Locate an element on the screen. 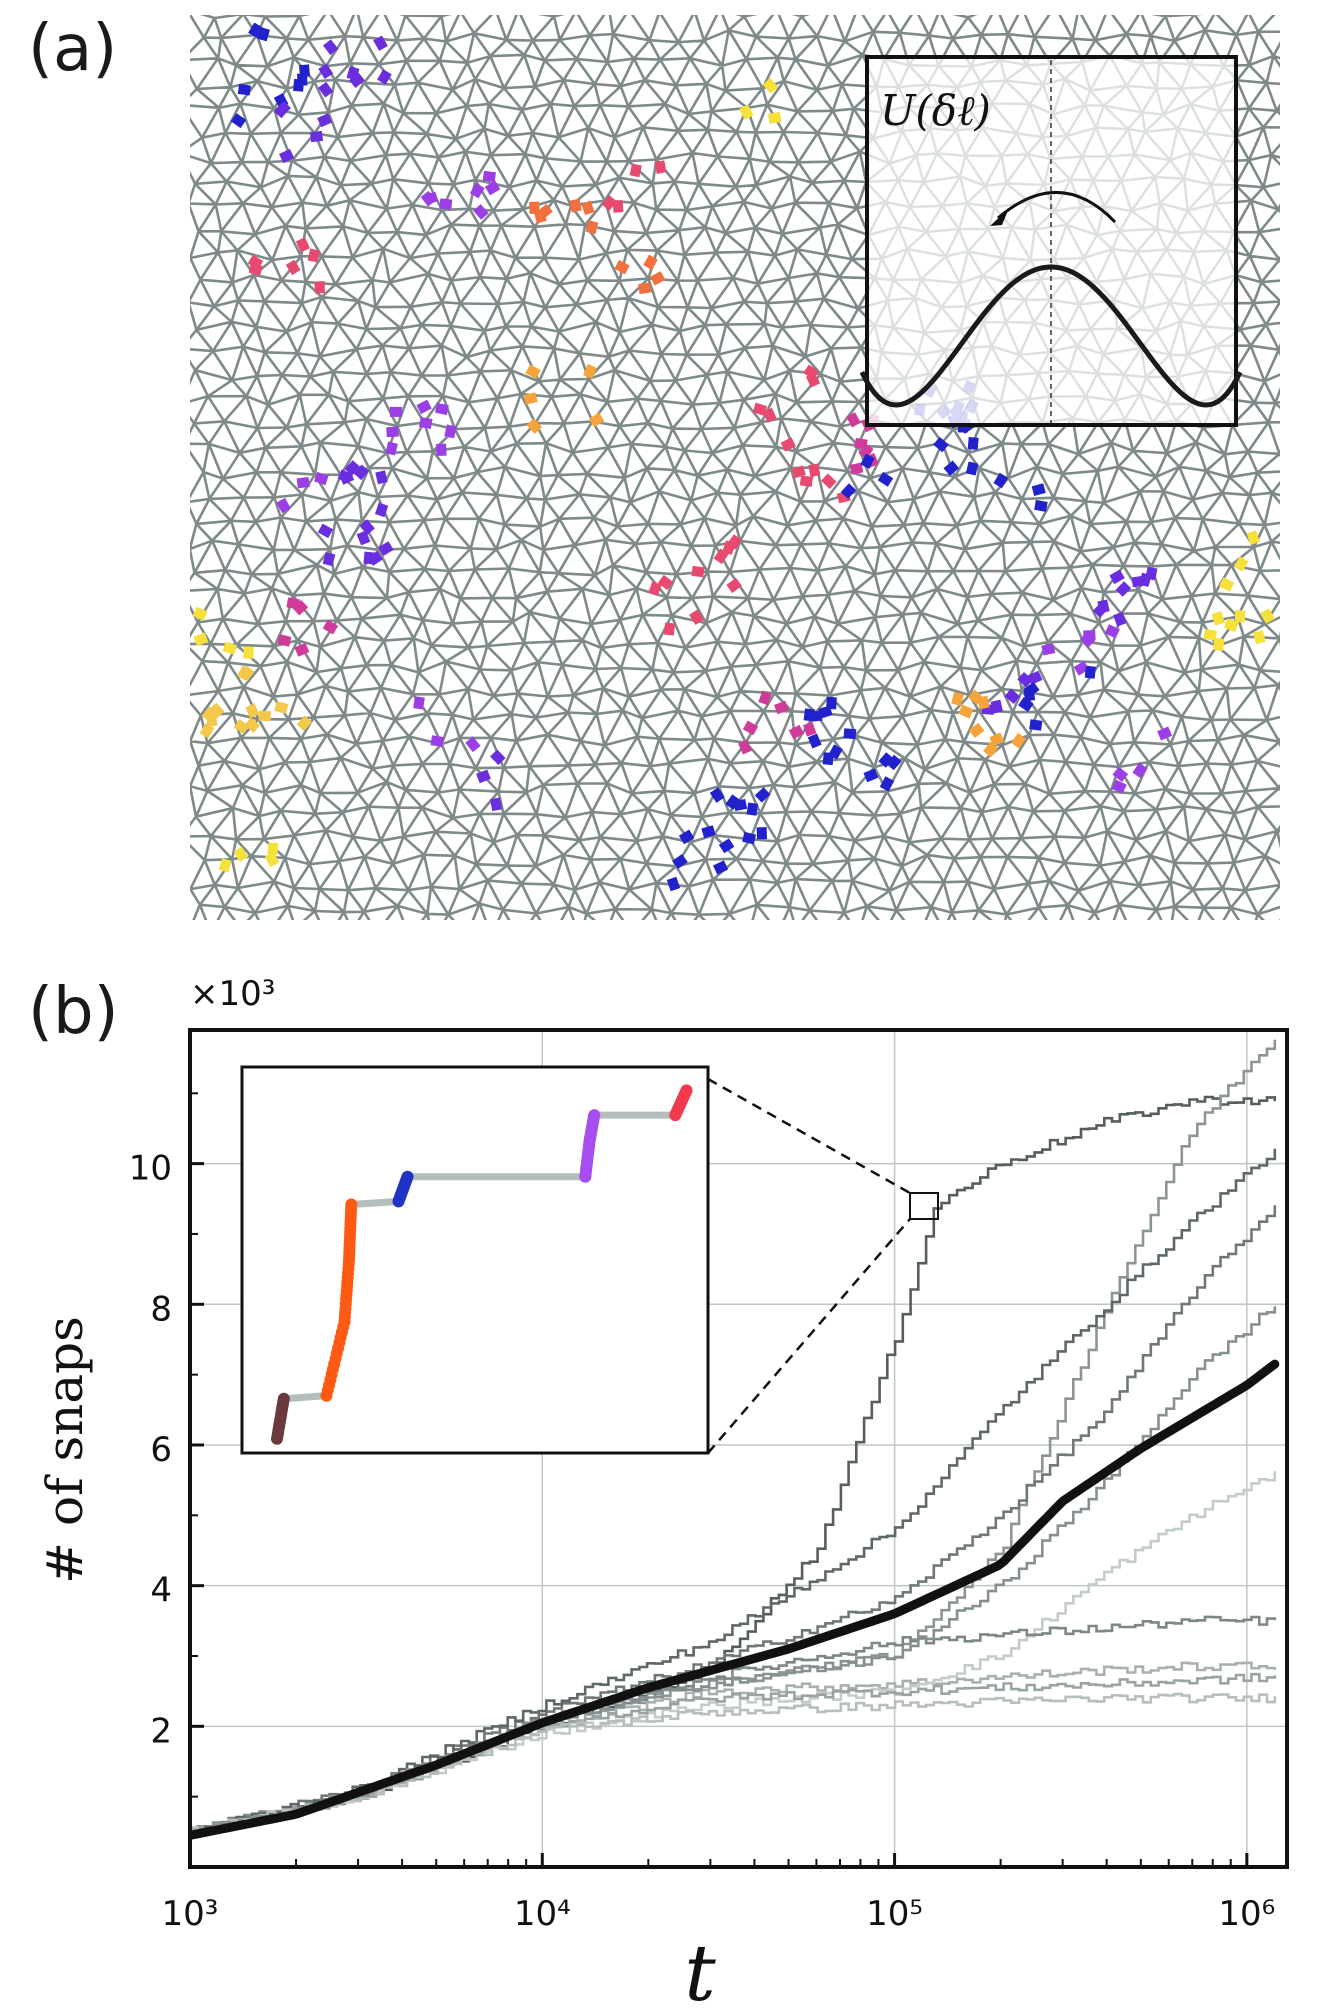  arrow-head-icon is located at coordinates (999, 217).